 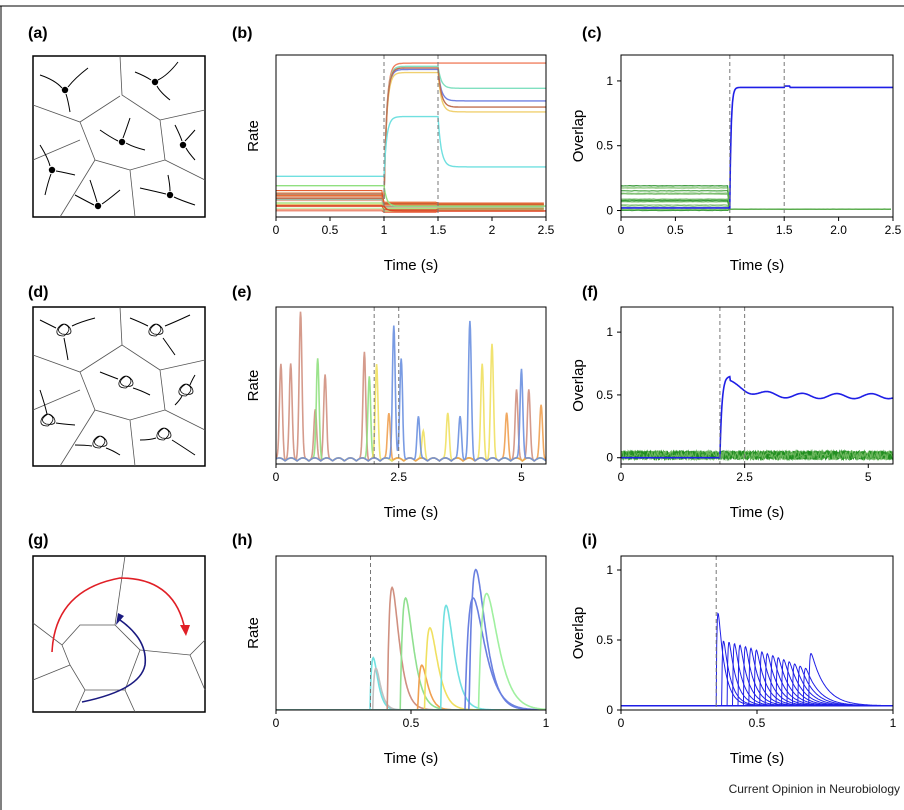 I want to click on credit-text: Current Opinion in Neurobiology, so click(x=814, y=789).